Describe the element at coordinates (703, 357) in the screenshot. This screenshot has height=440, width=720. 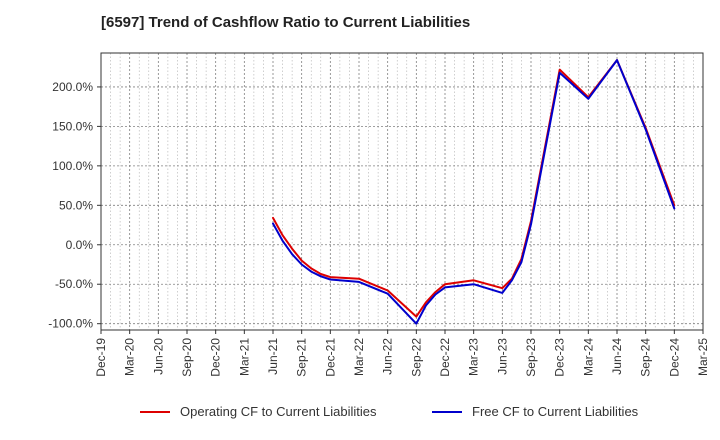
I see `x-tick-label: Mar-25` at that location.